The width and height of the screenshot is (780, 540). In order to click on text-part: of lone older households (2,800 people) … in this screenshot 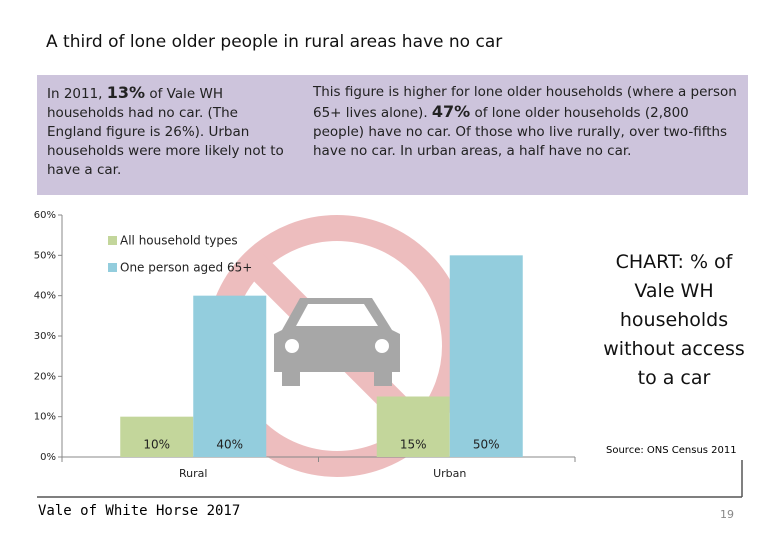, I will do `click(520, 132)`.